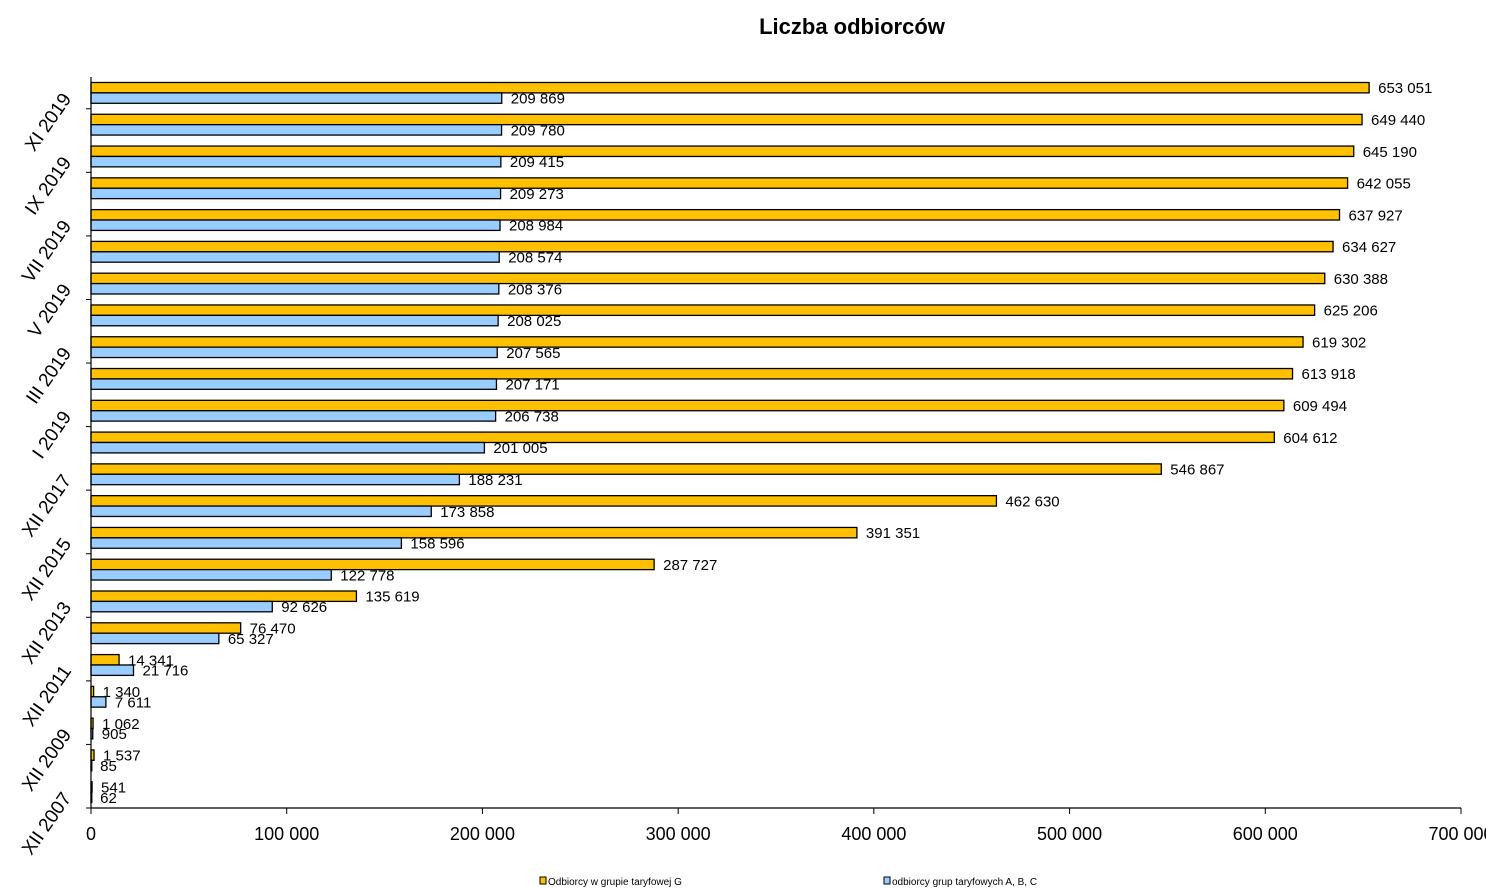  What do you see at coordinates (121, 724) in the screenshot?
I see `data-label-g-2: 1 062` at bounding box center [121, 724].